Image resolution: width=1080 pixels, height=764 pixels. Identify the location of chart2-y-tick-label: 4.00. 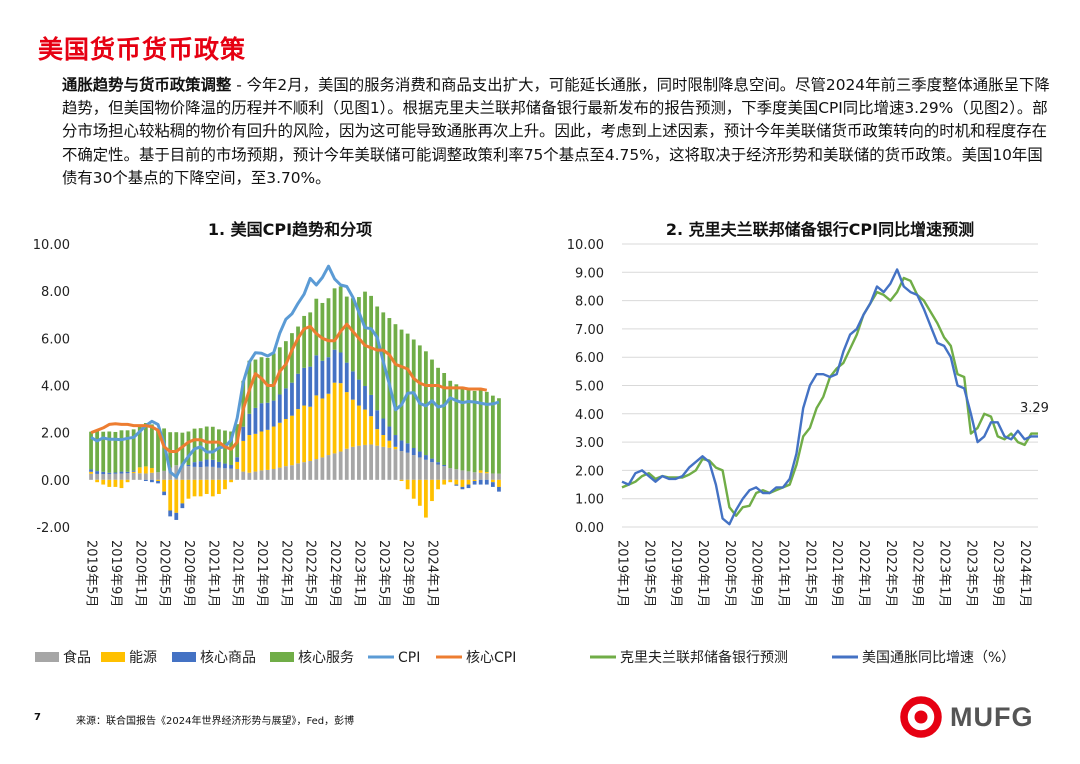
(589, 415).